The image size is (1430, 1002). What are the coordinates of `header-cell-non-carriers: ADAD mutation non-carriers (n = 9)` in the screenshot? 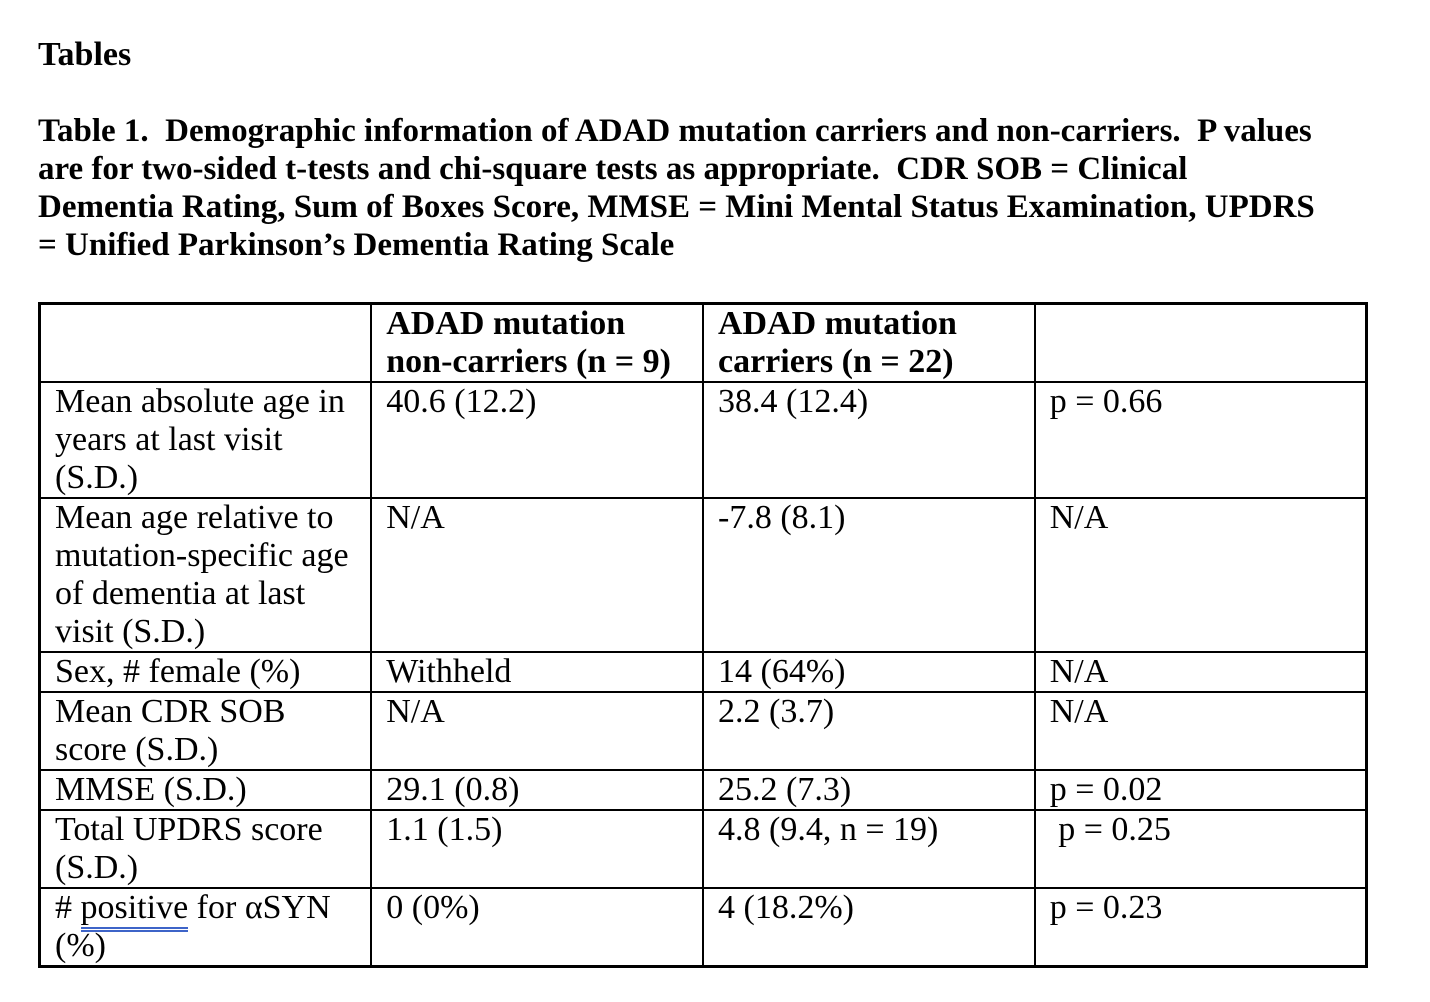 It's located at (537, 342).